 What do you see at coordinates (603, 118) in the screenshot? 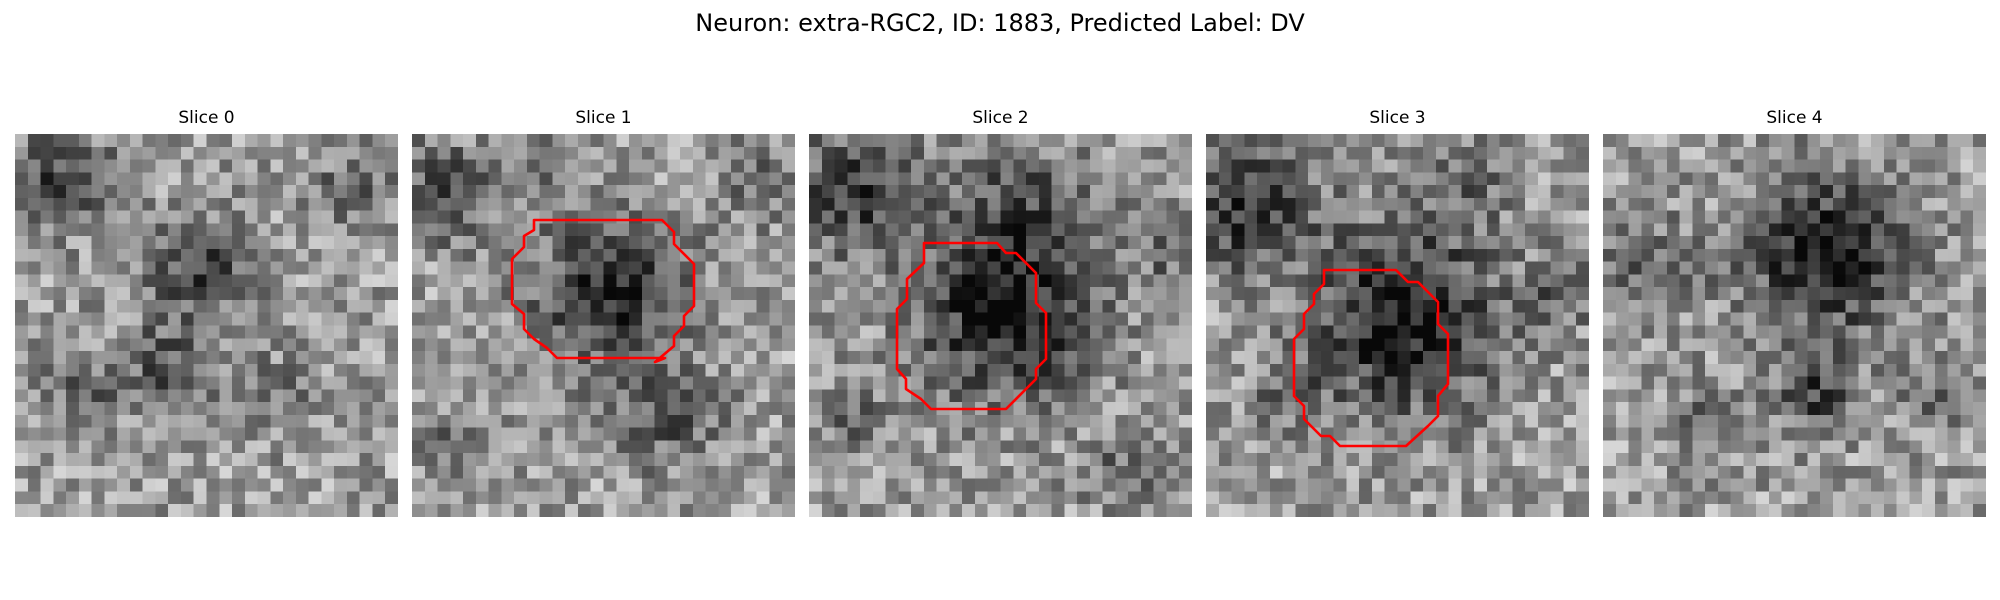
I see `slice-title: Slice 1` at bounding box center [603, 118].